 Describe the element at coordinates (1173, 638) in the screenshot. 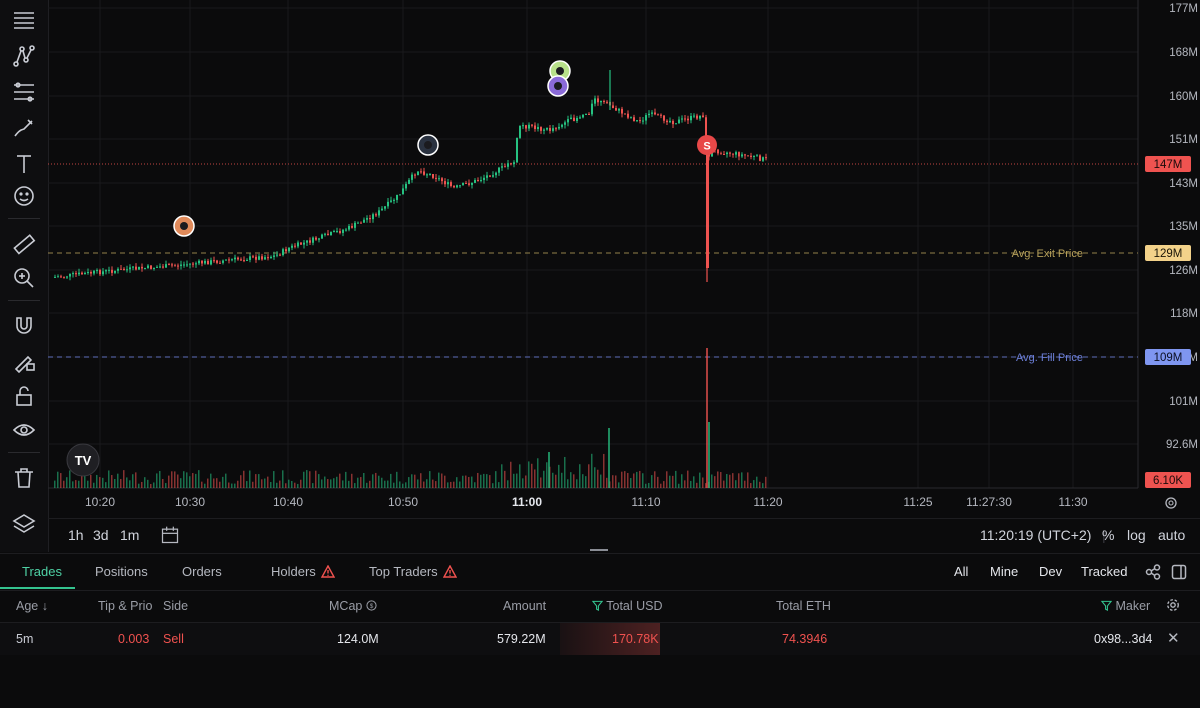

I see `close-icon: ✕` at that location.